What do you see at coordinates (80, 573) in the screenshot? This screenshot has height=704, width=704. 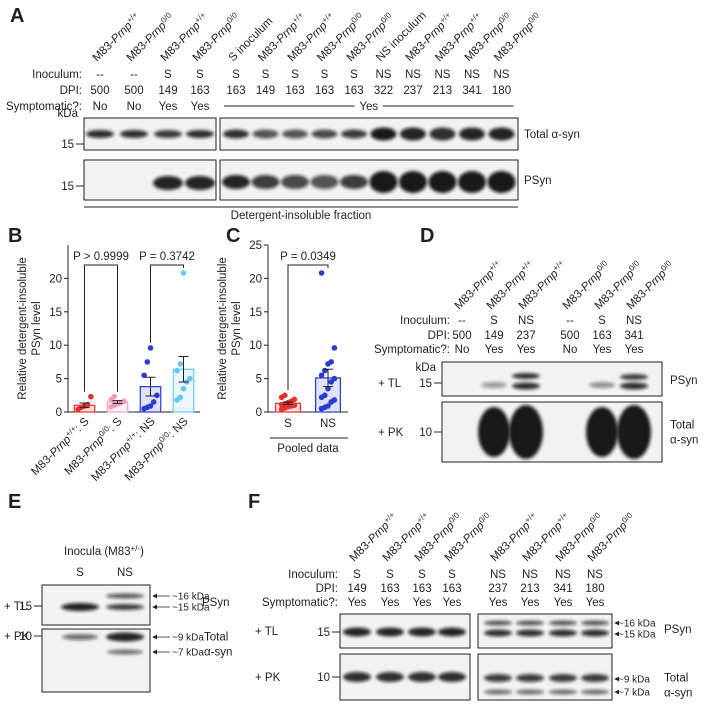 I see `lane-label: S` at bounding box center [80, 573].